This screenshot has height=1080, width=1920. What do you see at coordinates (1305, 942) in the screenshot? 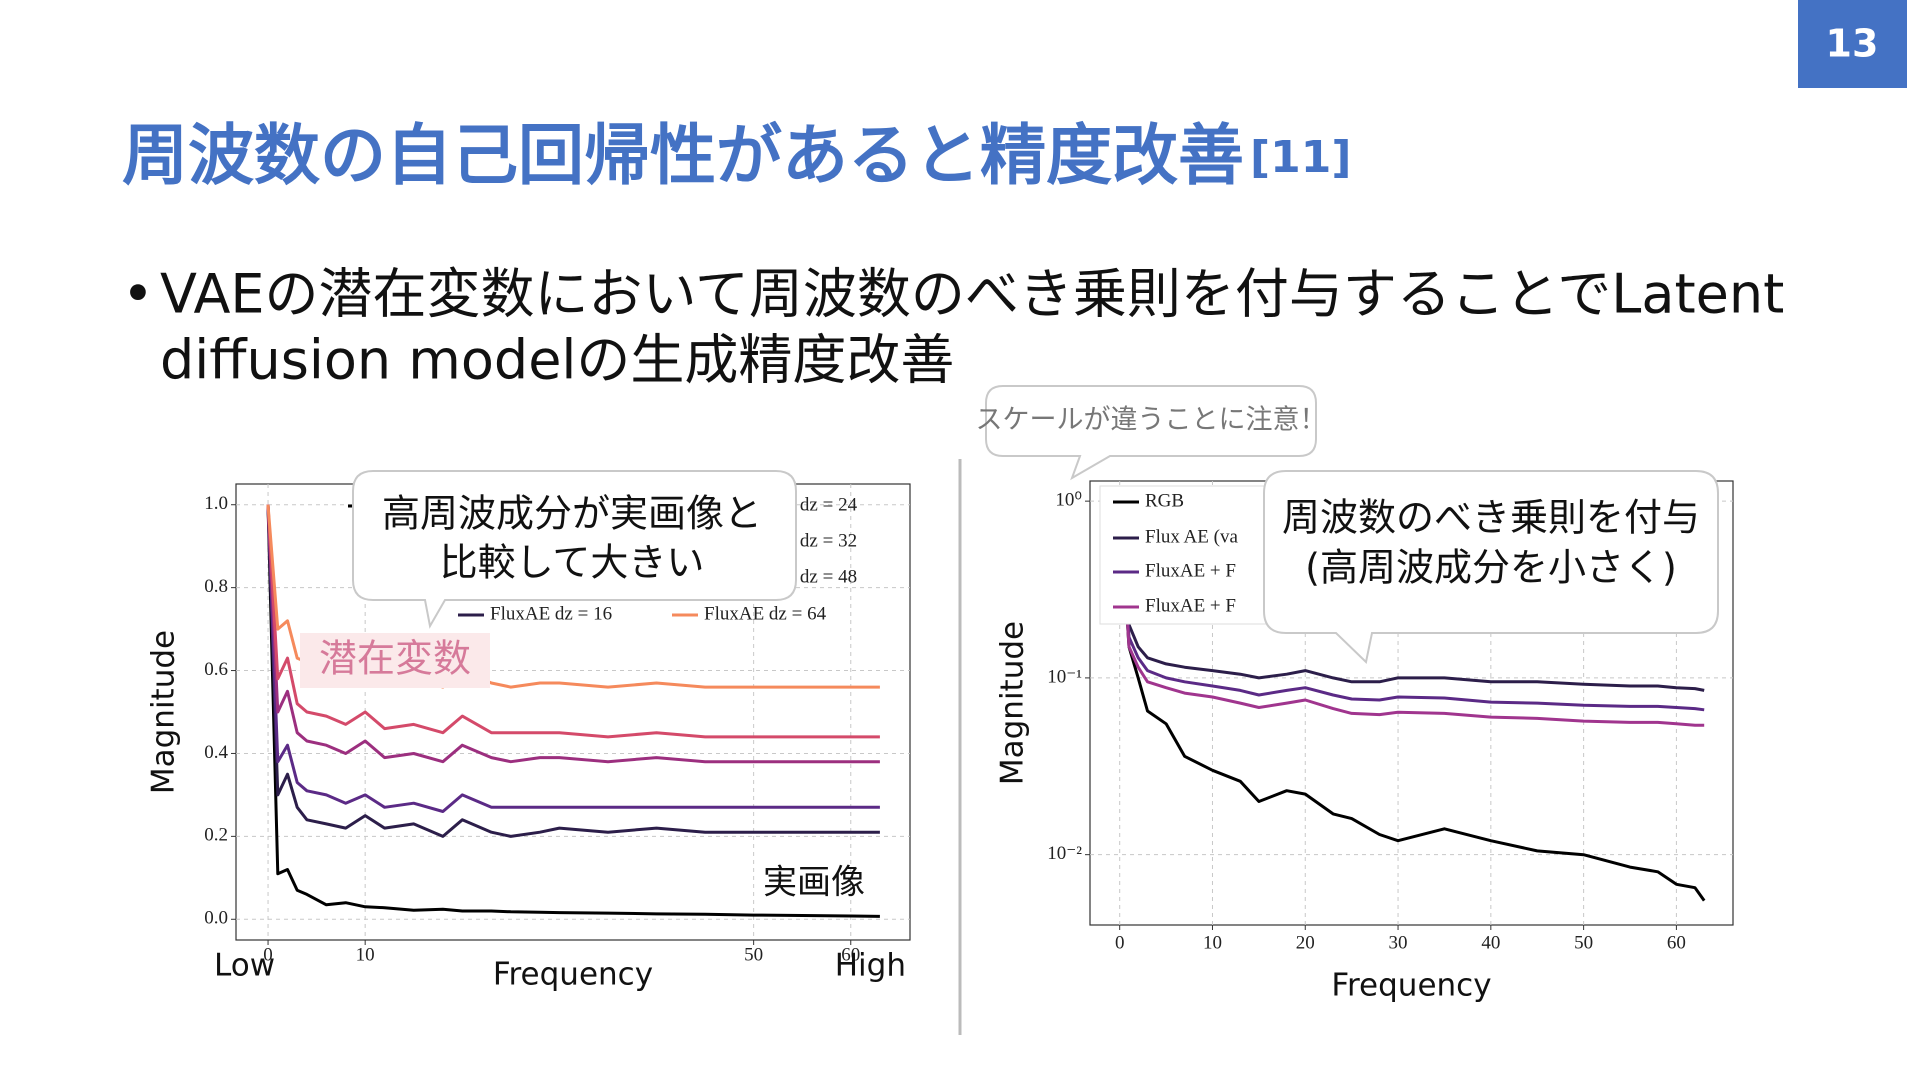
I see `x-tick-label: 20` at bounding box center [1305, 942].